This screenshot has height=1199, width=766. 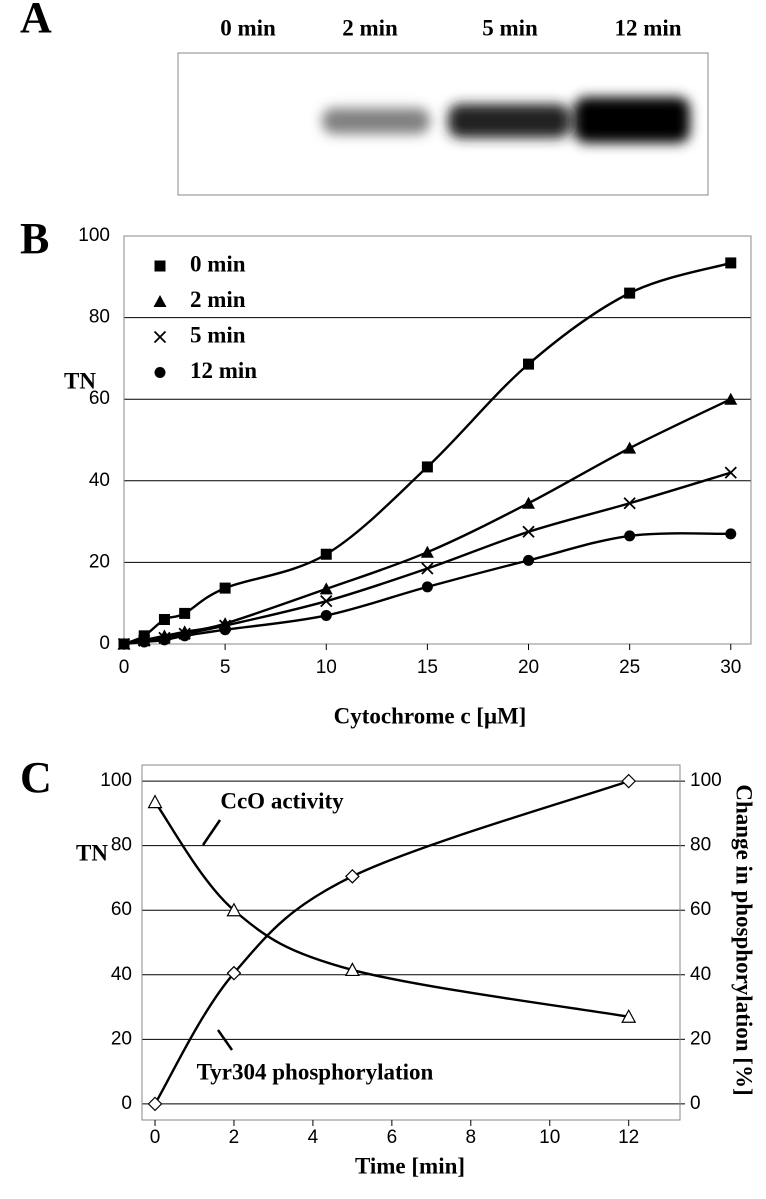 What do you see at coordinates (506, 120) in the screenshot?
I see `gel-bands` at bounding box center [506, 120].